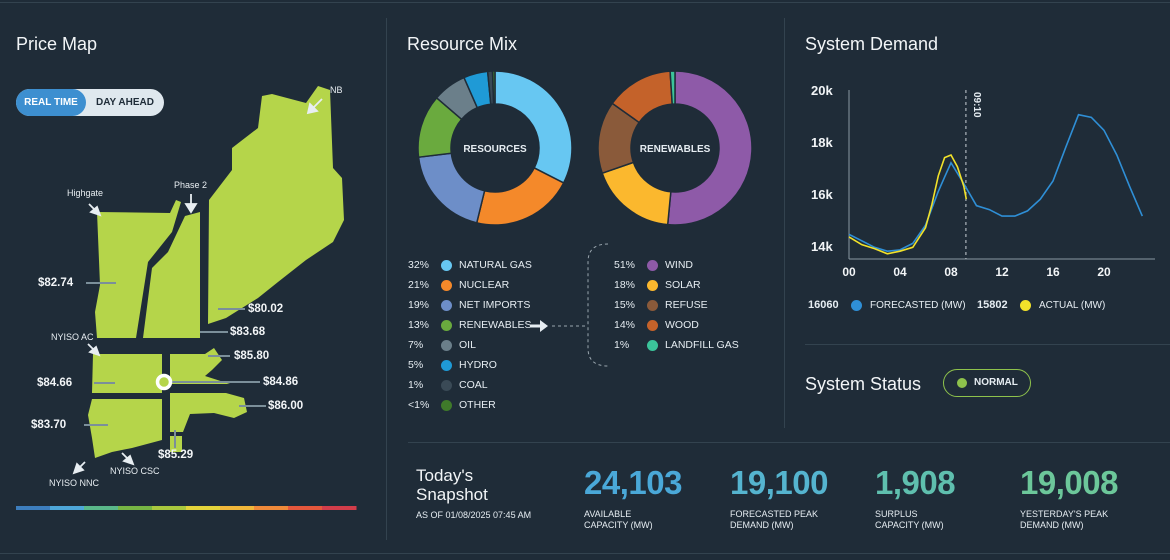 Image resolution: width=1170 pixels, height=560 pixels. Describe the element at coordinates (918, 305) in the screenshot. I see `forecasted-label: FORECASTED (MW)` at that location.